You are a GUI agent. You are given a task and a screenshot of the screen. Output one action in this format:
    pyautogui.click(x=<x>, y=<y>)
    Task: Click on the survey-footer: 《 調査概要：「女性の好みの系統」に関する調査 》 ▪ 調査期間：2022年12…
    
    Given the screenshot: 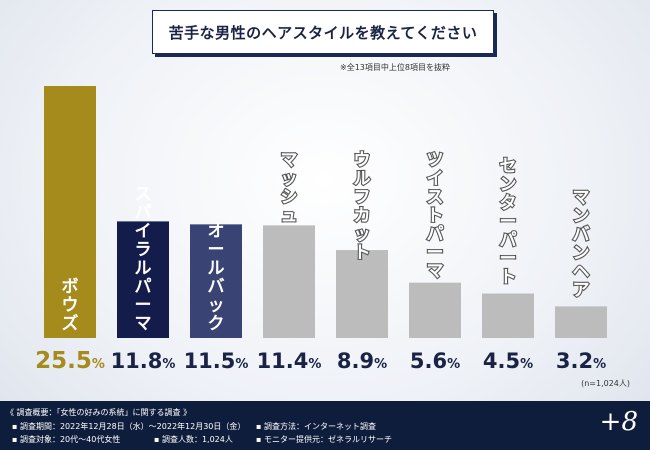 What is the action you would take?
    pyautogui.click(x=325, y=425)
    